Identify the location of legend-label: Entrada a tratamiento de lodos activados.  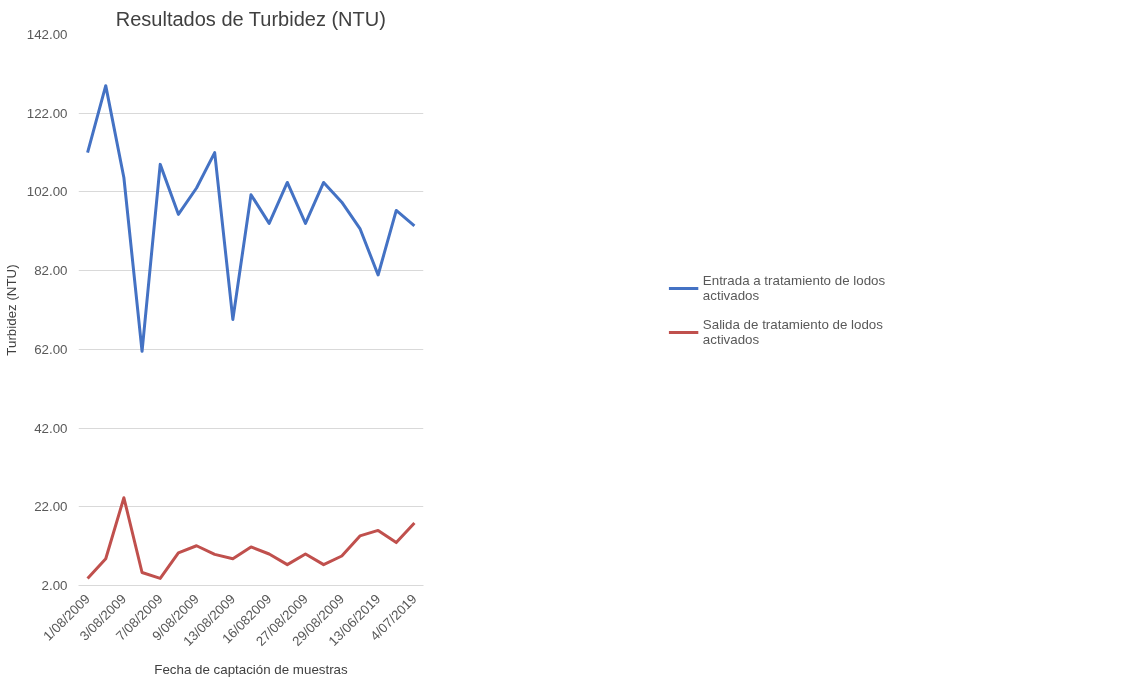
(794, 287).